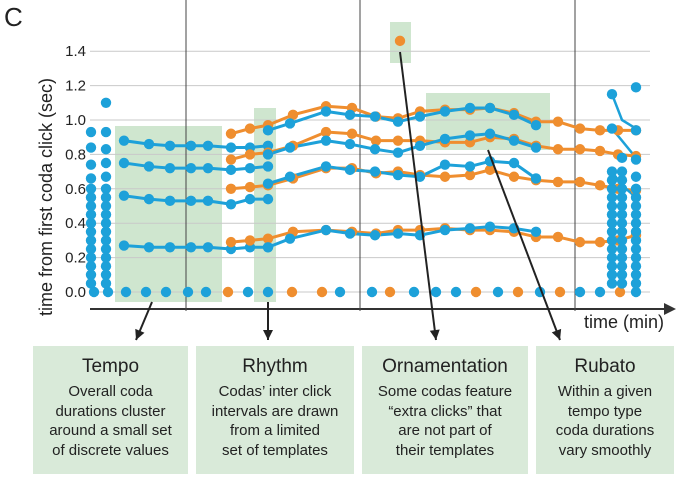 The height and width of the screenshot is (480, 700). I want to click on card-line: Some codas feature, so click(445, 391).